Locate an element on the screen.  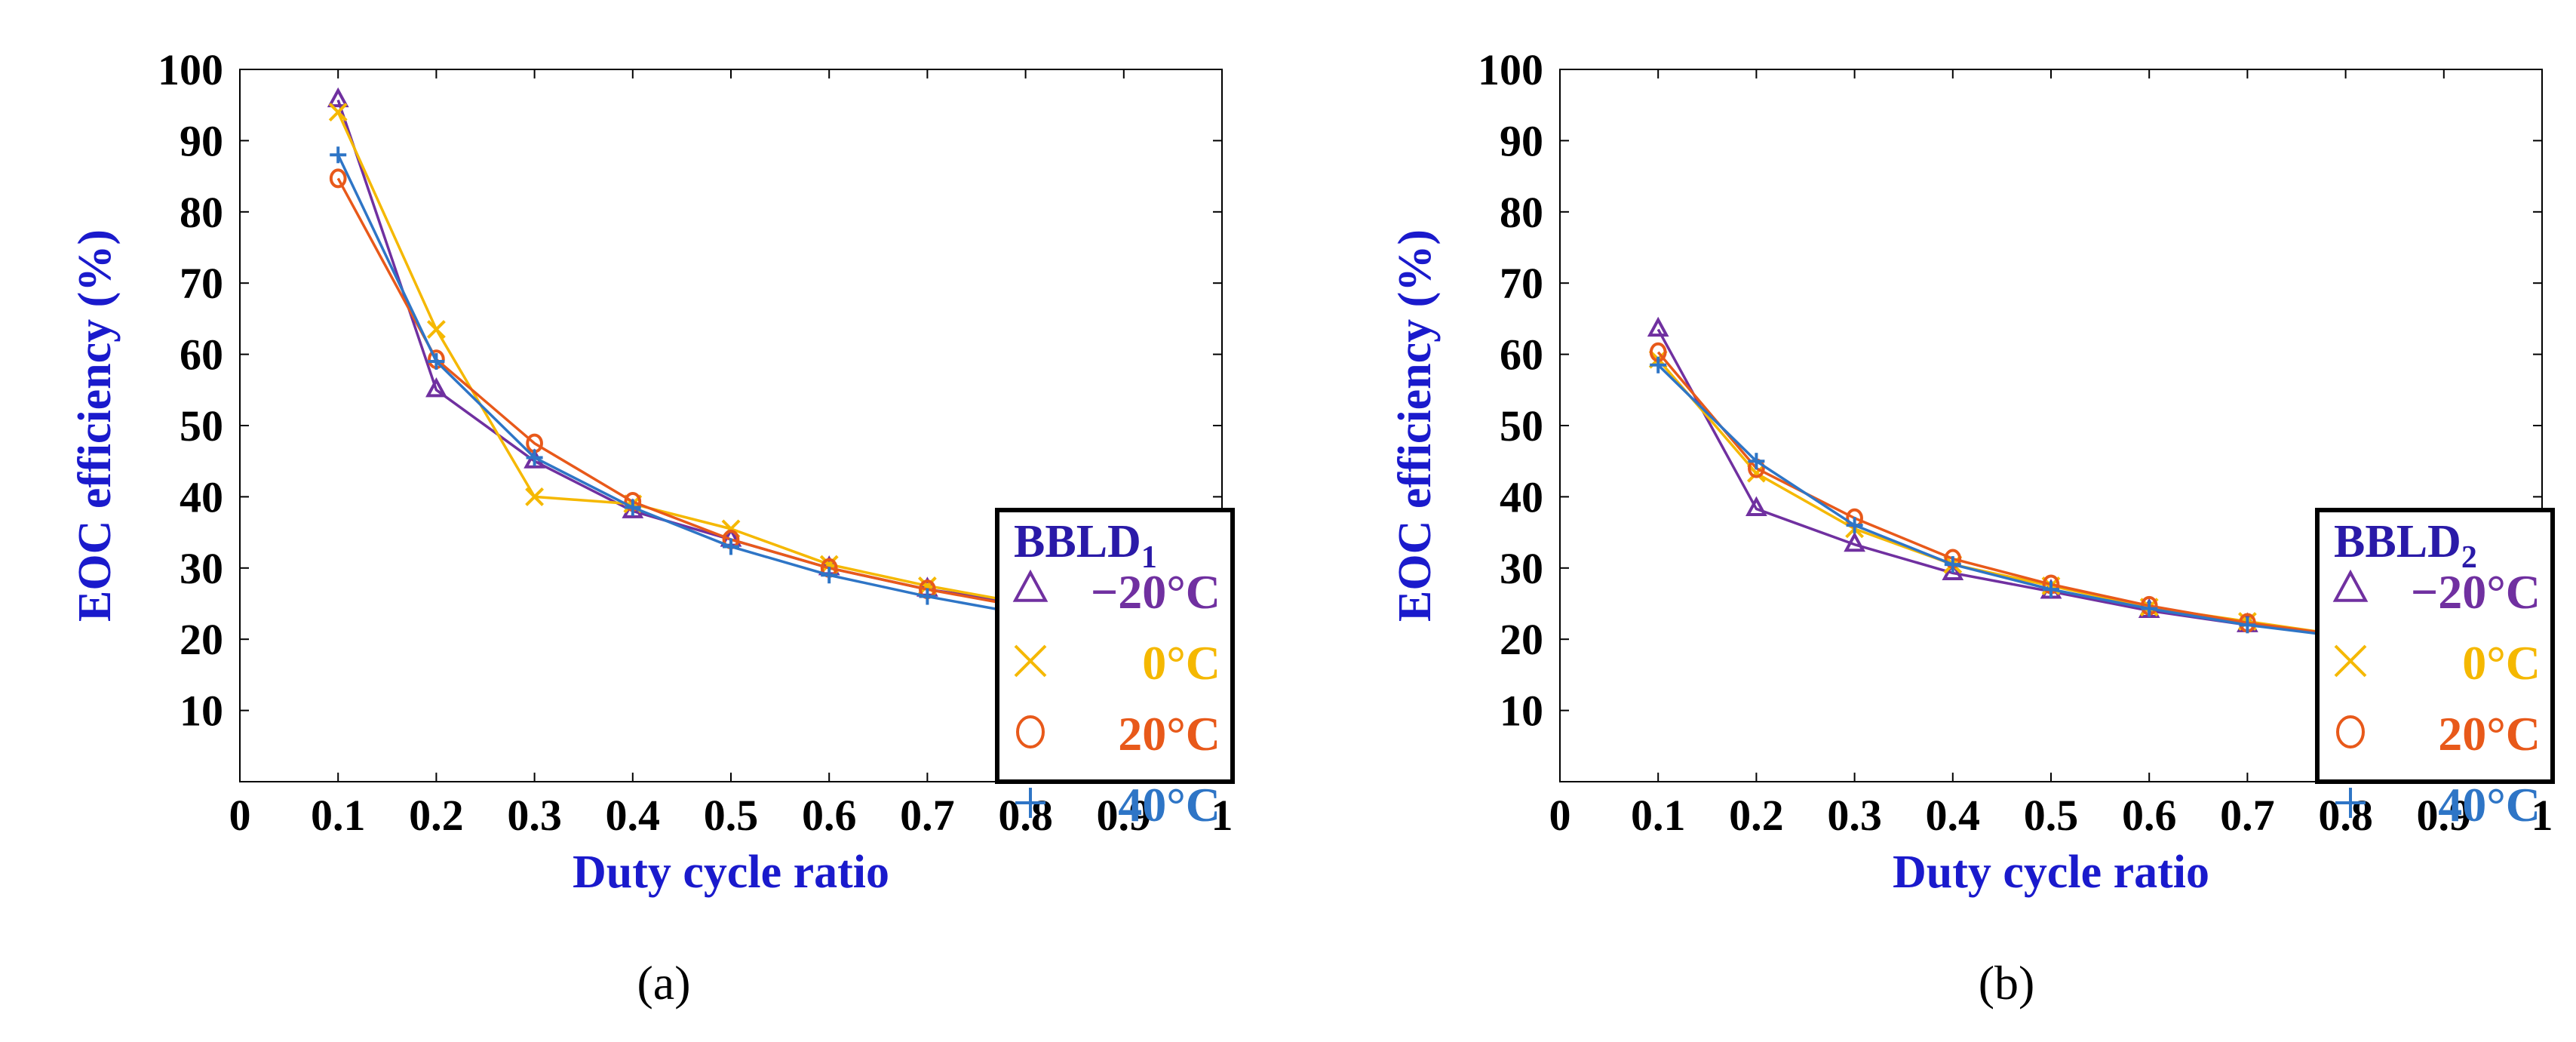
legend-title: BBLD2 is located at coordinates (2405, 545).